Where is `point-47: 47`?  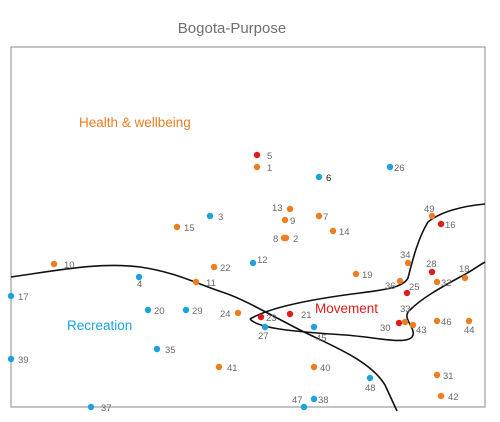
point-47: 47 is located at coordinates (300, 403).